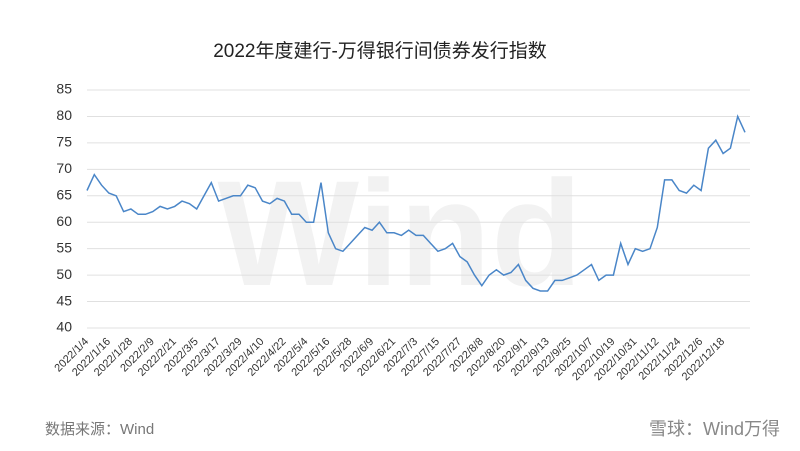 This screenshot has height=451, width=800. Describe the element at coordinates (64, 221) in the screenshot. I see `y-tick-label: 60` at that location.